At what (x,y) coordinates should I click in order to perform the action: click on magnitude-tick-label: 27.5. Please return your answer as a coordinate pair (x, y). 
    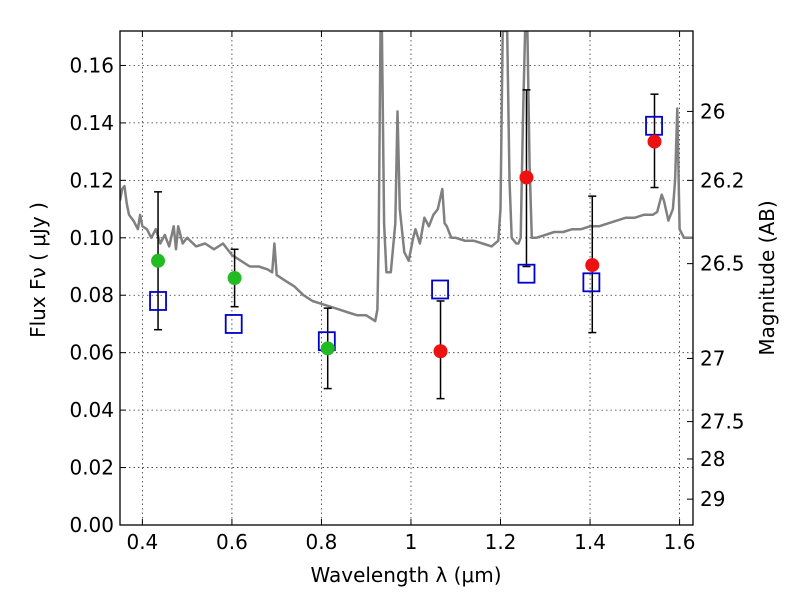
    Looking at the image, I should click on (722, 422).